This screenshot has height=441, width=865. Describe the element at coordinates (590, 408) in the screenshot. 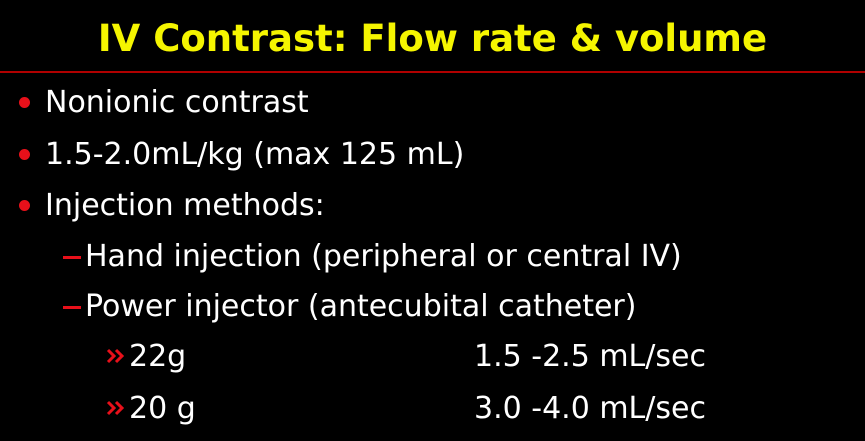

I see `rate-text: 3.0 -4.0 mL/sec` at that location.